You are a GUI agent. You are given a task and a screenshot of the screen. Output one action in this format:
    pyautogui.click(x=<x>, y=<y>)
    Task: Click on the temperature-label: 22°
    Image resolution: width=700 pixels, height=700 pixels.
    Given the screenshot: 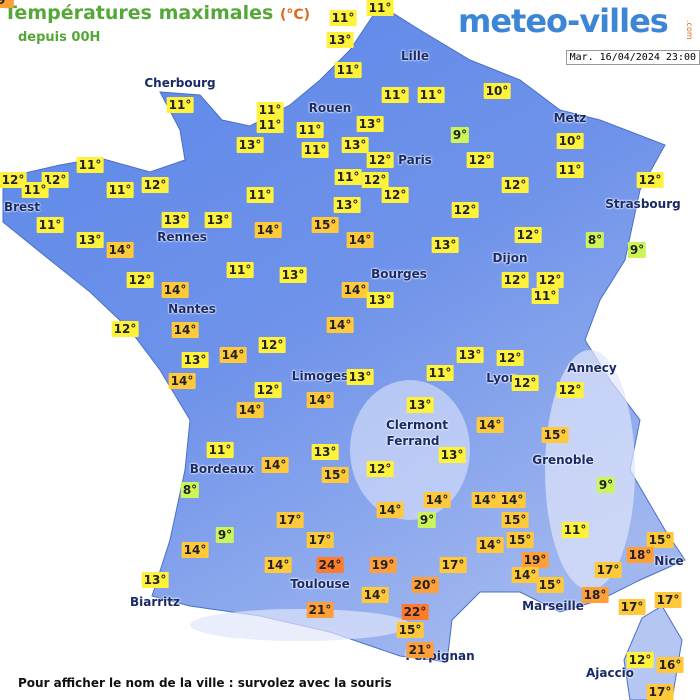 What is the action you would take?
    pyautogui.click(x=415, y=612)
    